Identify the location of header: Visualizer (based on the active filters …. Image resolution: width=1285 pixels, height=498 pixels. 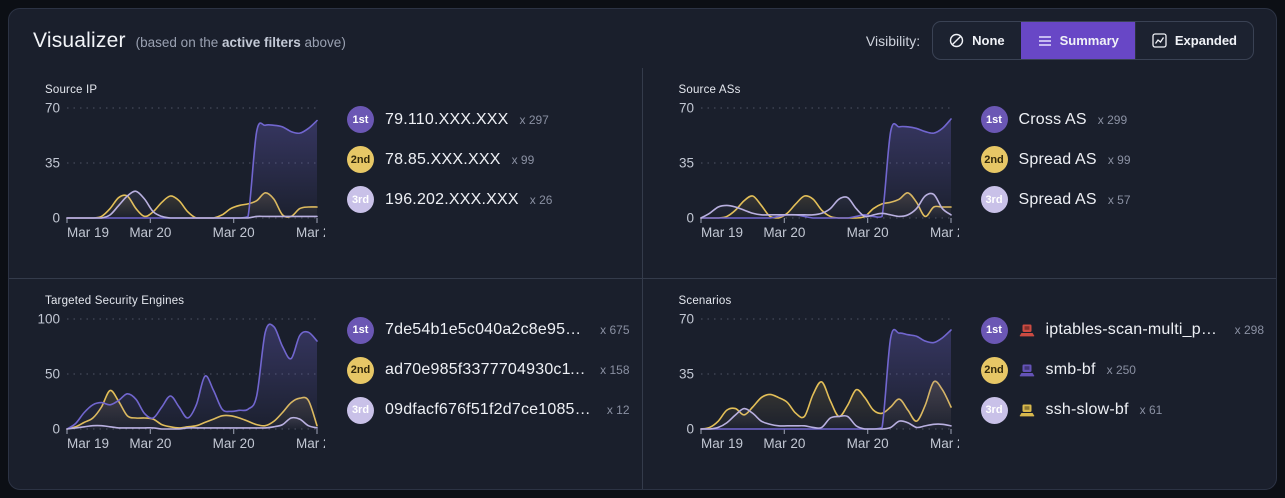
(642, 38).